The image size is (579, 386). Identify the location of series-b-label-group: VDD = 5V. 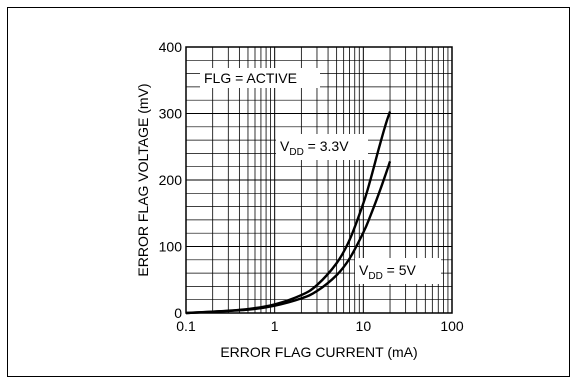
(398, 271).